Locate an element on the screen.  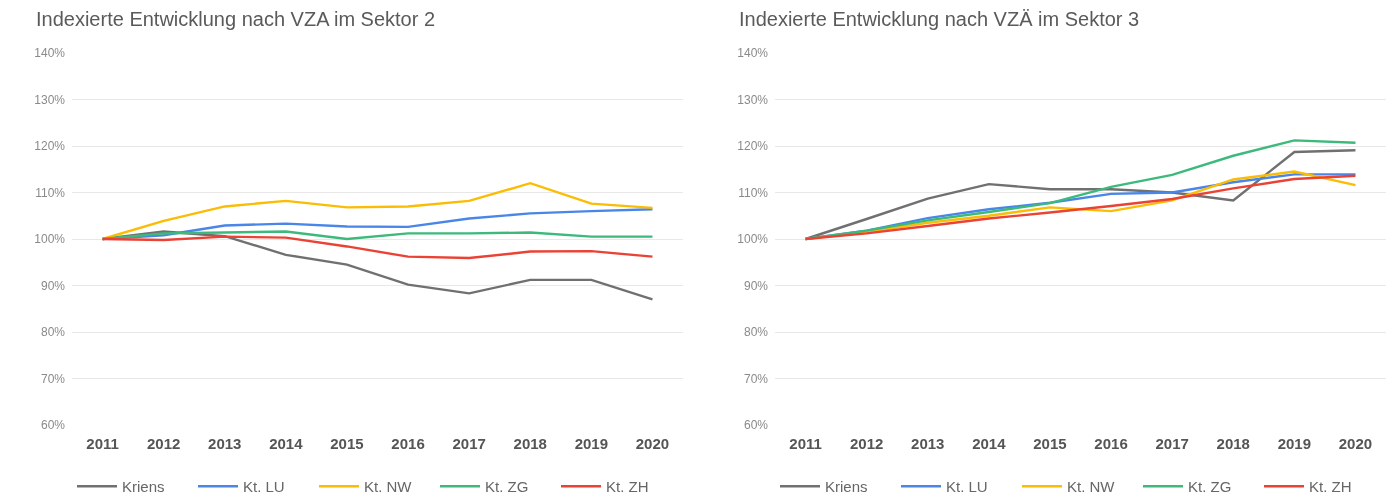
chart-title: Indexierte Entwicklung nach VZA im Sektor 2 is located at coordinates (236, 19).